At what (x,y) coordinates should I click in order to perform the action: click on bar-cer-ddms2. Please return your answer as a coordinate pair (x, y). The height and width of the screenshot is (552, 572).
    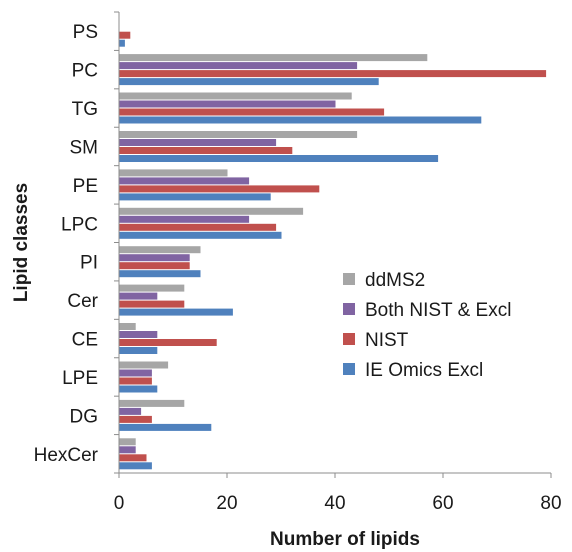
    Looking at the image, I should click on (152, 288).